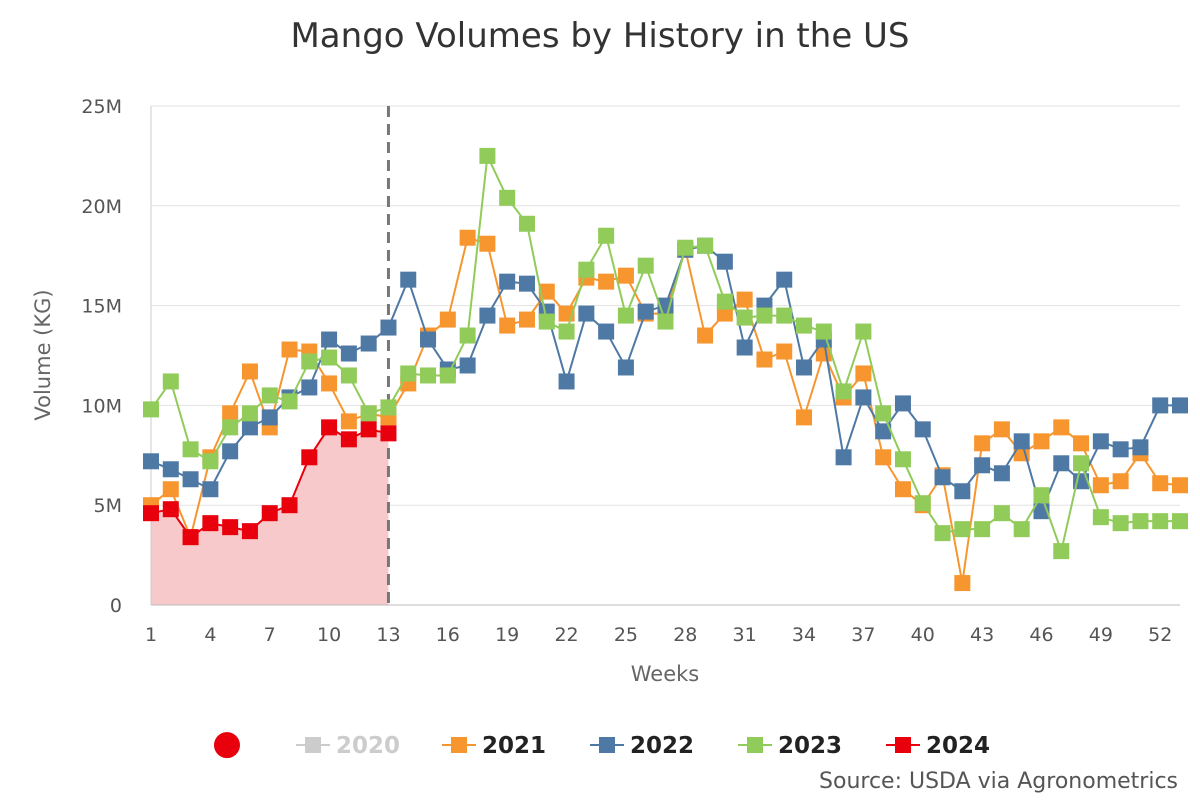 Image resolution: width=1200 pixels, height=800 pixels. I want to click on legend-item-2020: 2020, so click(348, 746).